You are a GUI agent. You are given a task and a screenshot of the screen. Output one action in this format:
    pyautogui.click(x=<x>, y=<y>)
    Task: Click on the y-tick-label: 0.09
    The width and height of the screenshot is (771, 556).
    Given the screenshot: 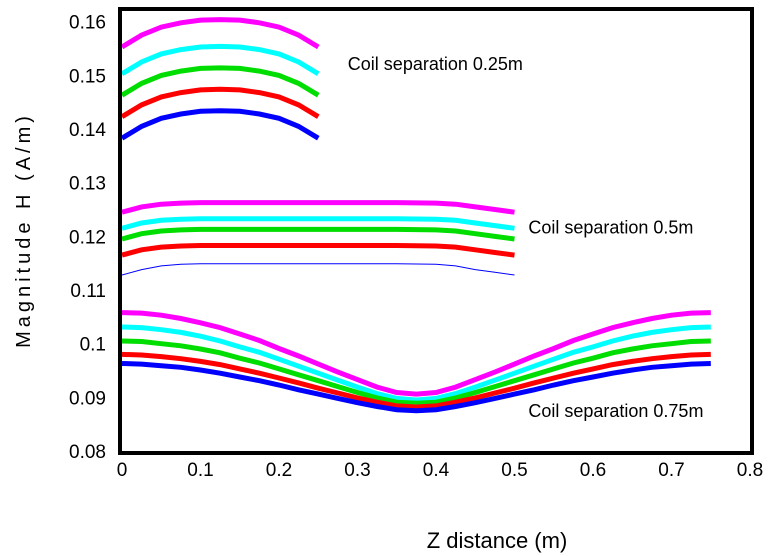 What is the action you would take?
    pyautogui.click(x=87, y=398)
    